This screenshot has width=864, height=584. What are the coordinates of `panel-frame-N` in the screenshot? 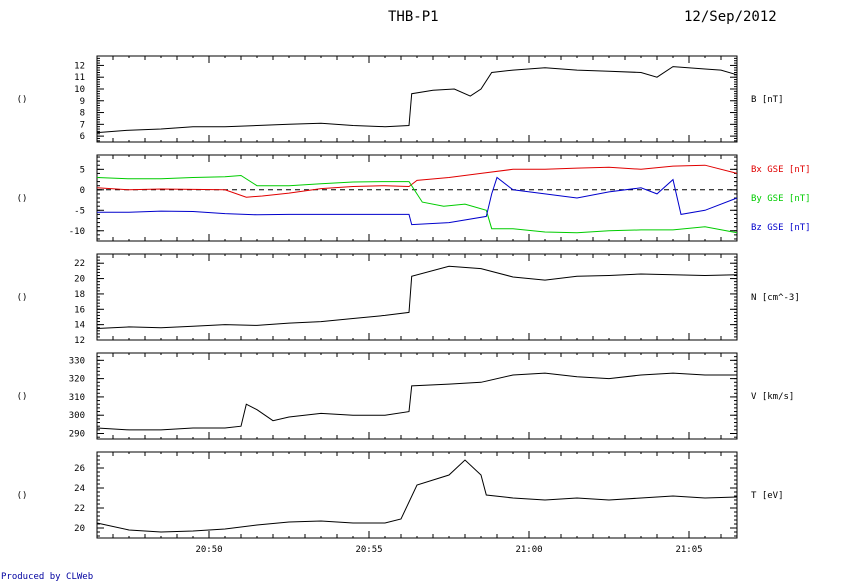 It's located at (417, 297).